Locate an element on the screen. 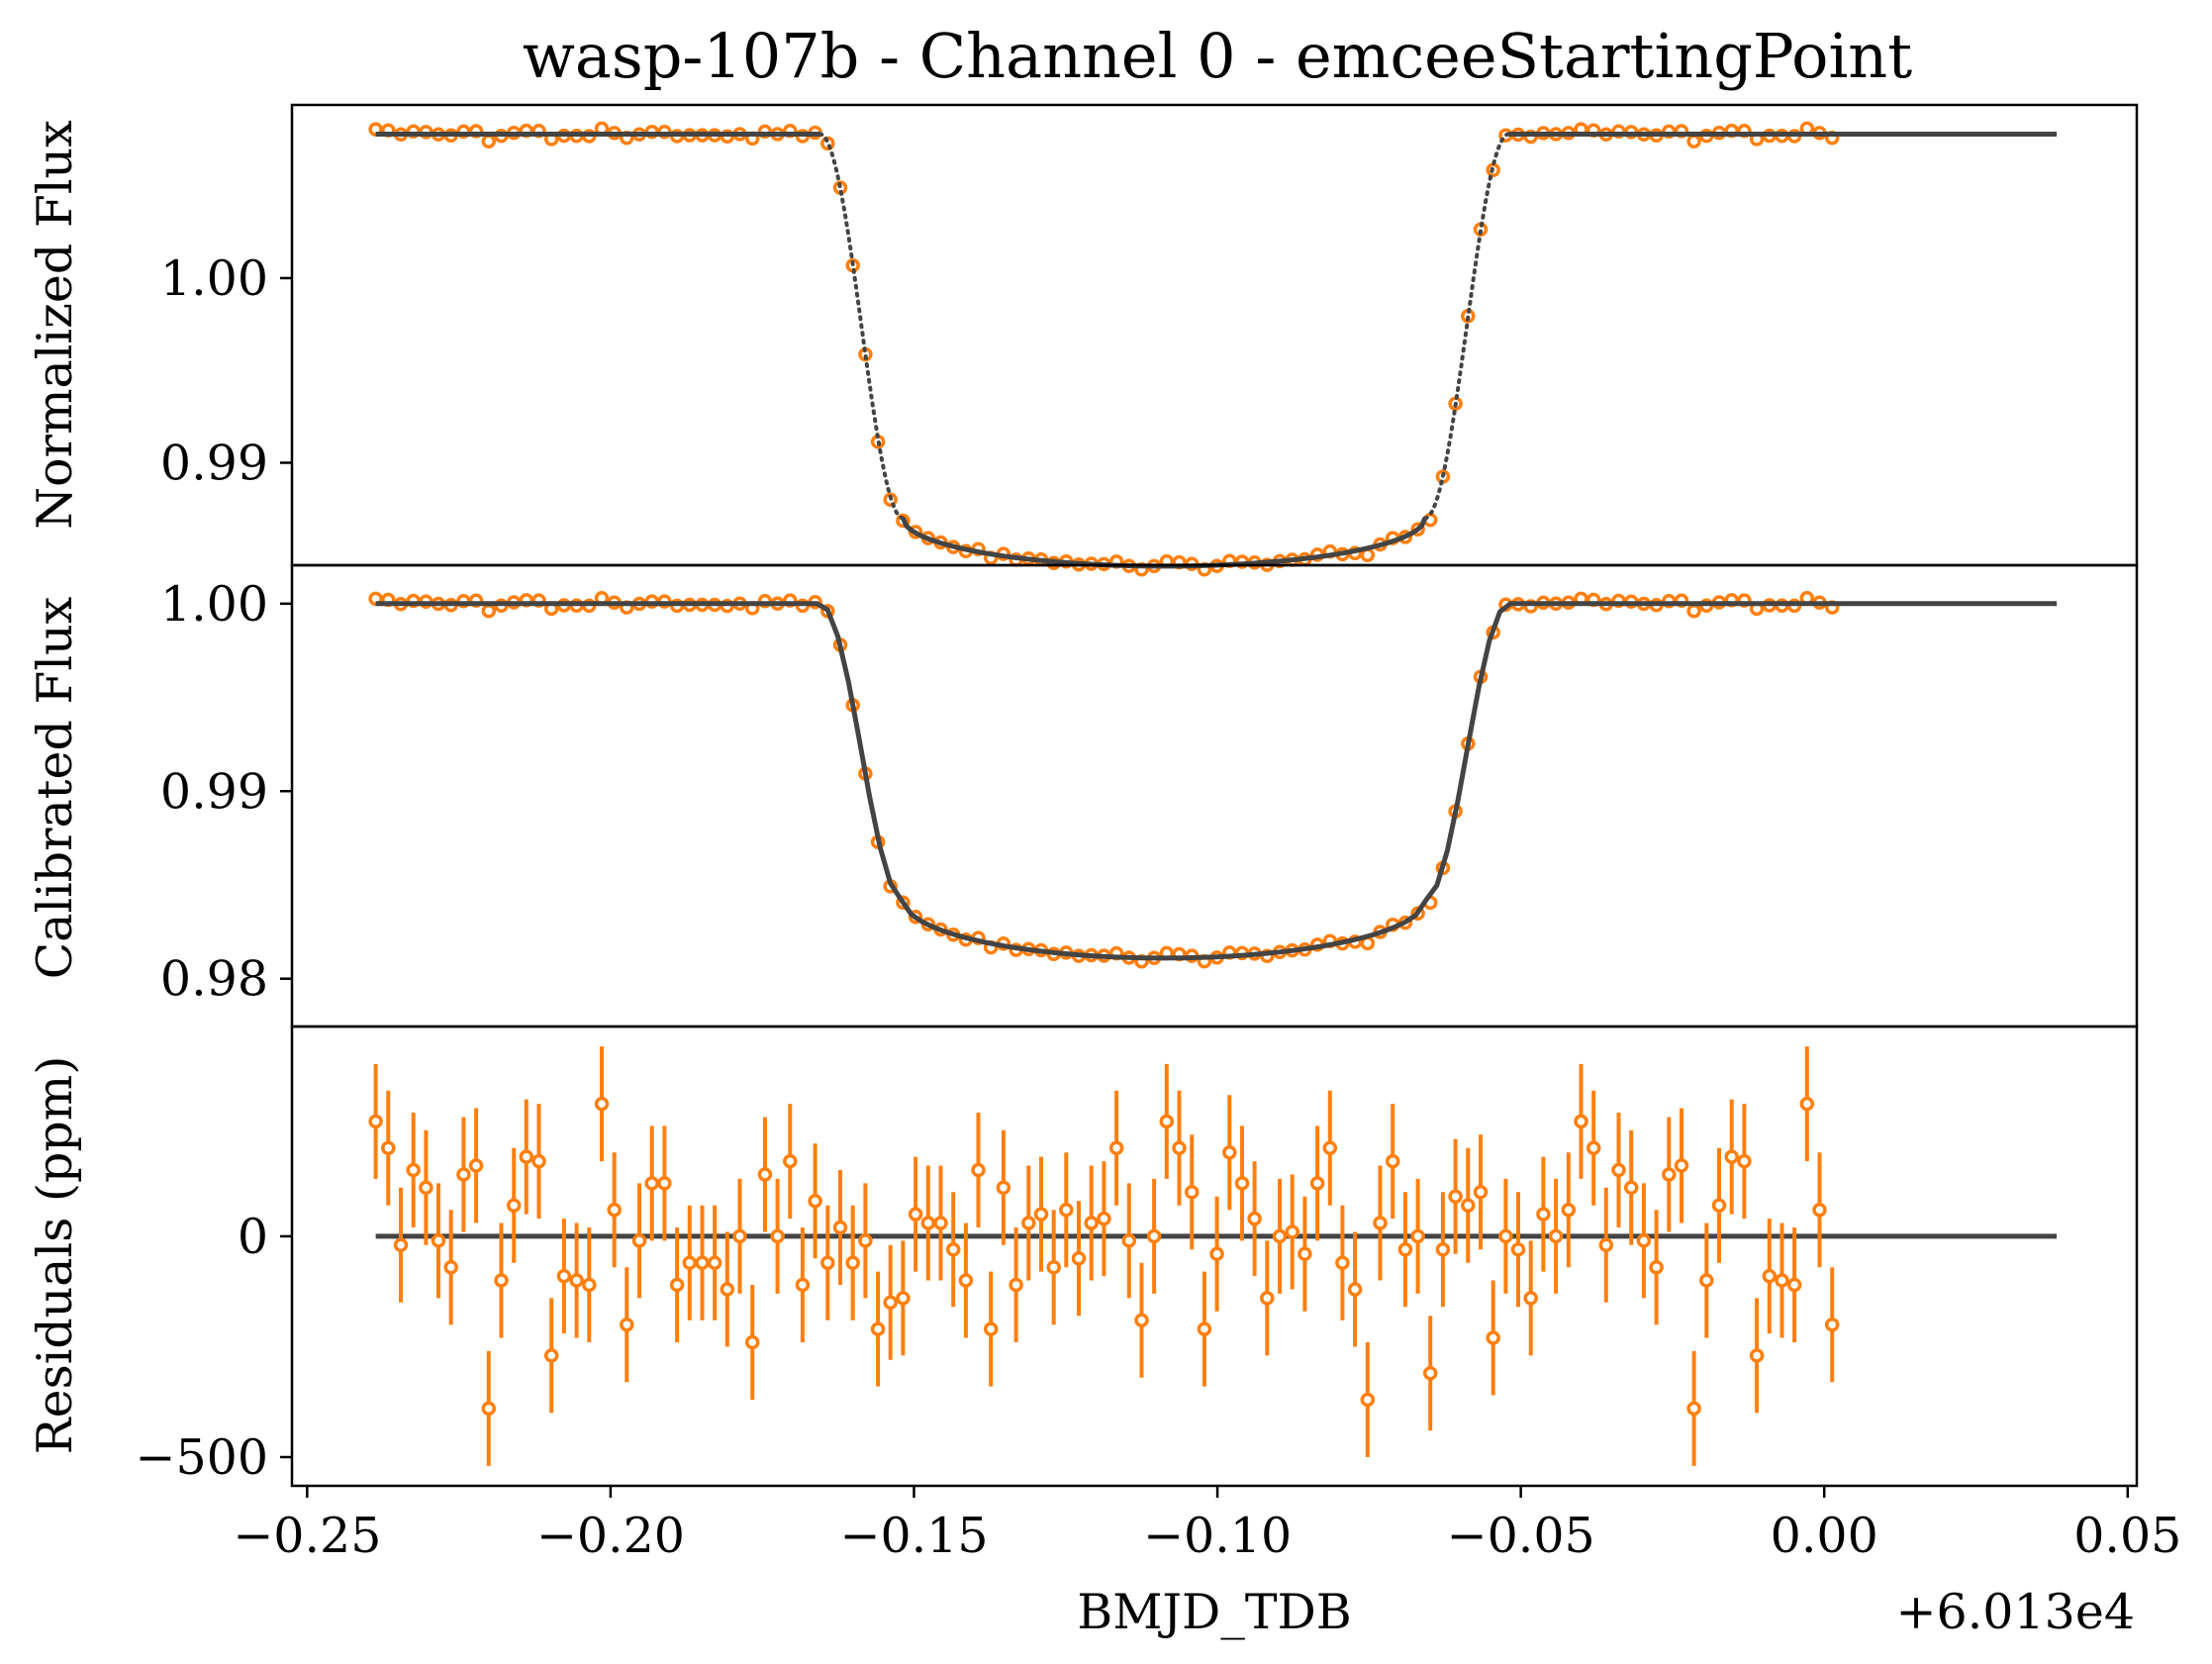  model-line-ingress is located at coordinates (861, 327).